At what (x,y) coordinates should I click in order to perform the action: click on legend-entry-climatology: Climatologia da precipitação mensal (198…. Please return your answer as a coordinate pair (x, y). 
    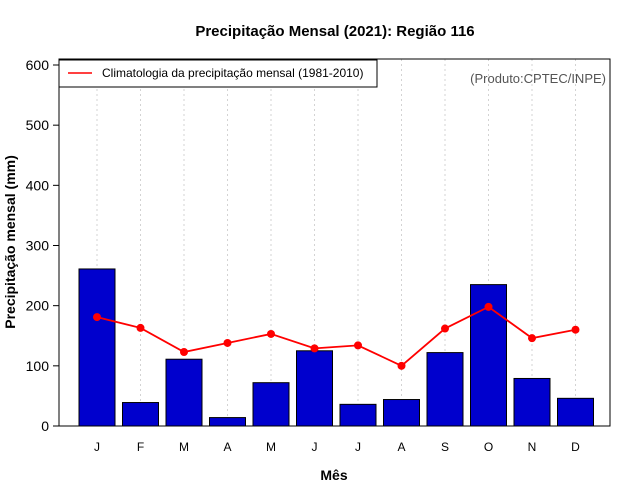
    Looking at the image, I should click on (232, 73).